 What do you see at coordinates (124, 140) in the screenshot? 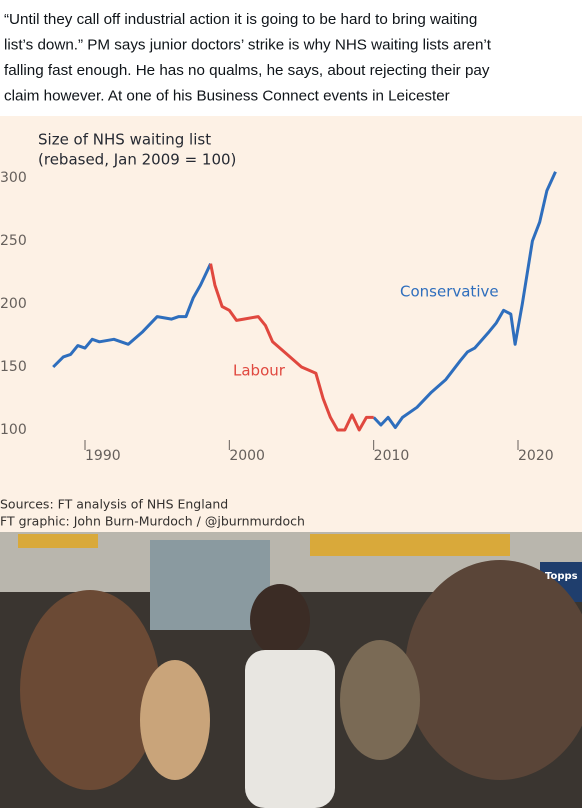
I see `chart-title: Size of NHS waiting list` at bounding box center [124, 140].